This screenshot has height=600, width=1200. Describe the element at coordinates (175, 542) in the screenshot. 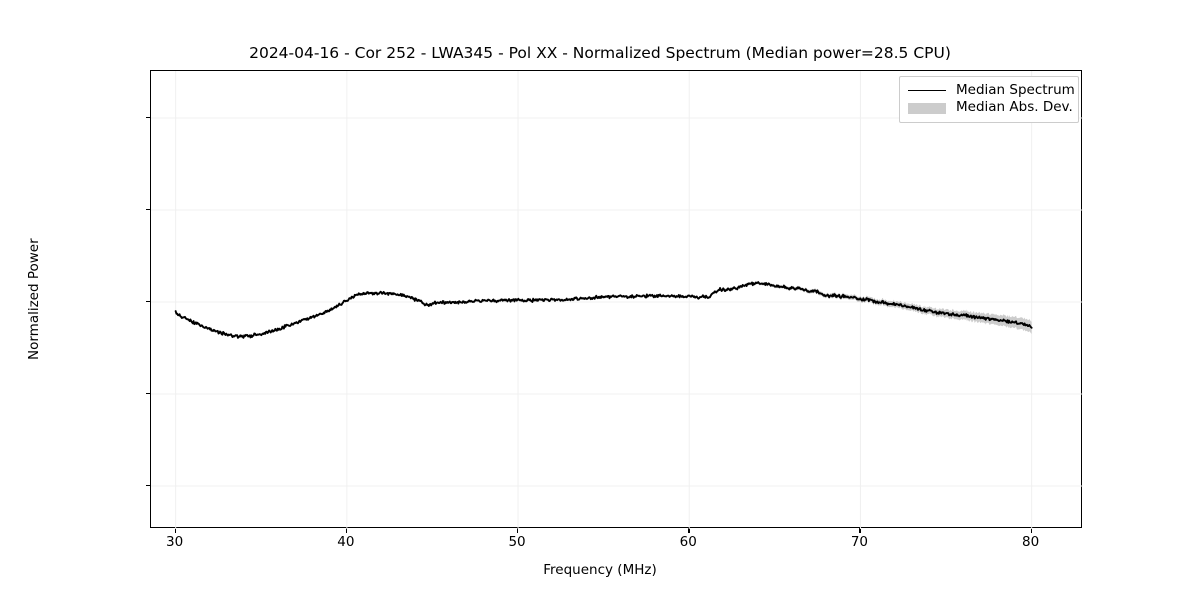

I see `x-tick-label: 30` at that location.